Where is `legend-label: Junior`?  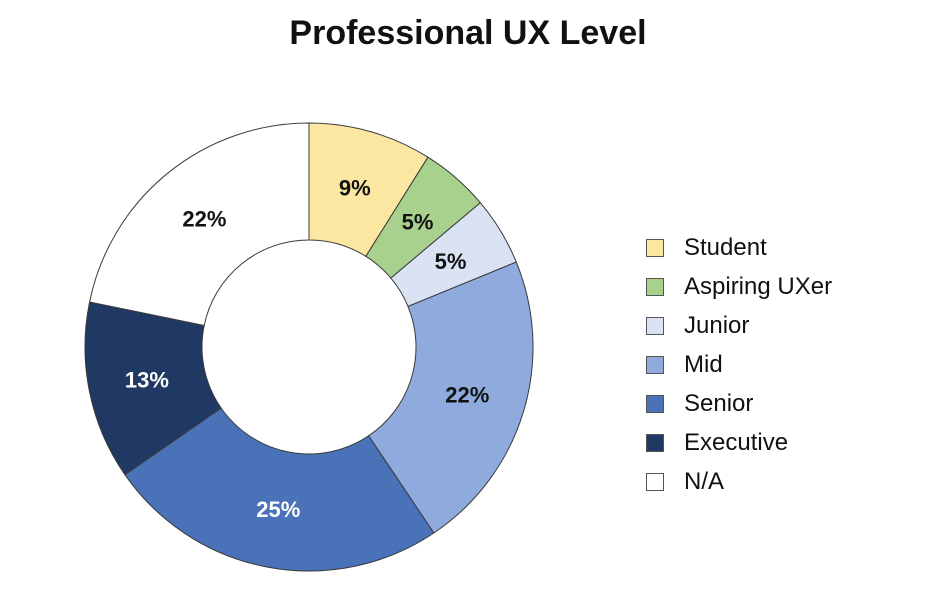
legend-label: Junior is located at coordinates (717, 325).